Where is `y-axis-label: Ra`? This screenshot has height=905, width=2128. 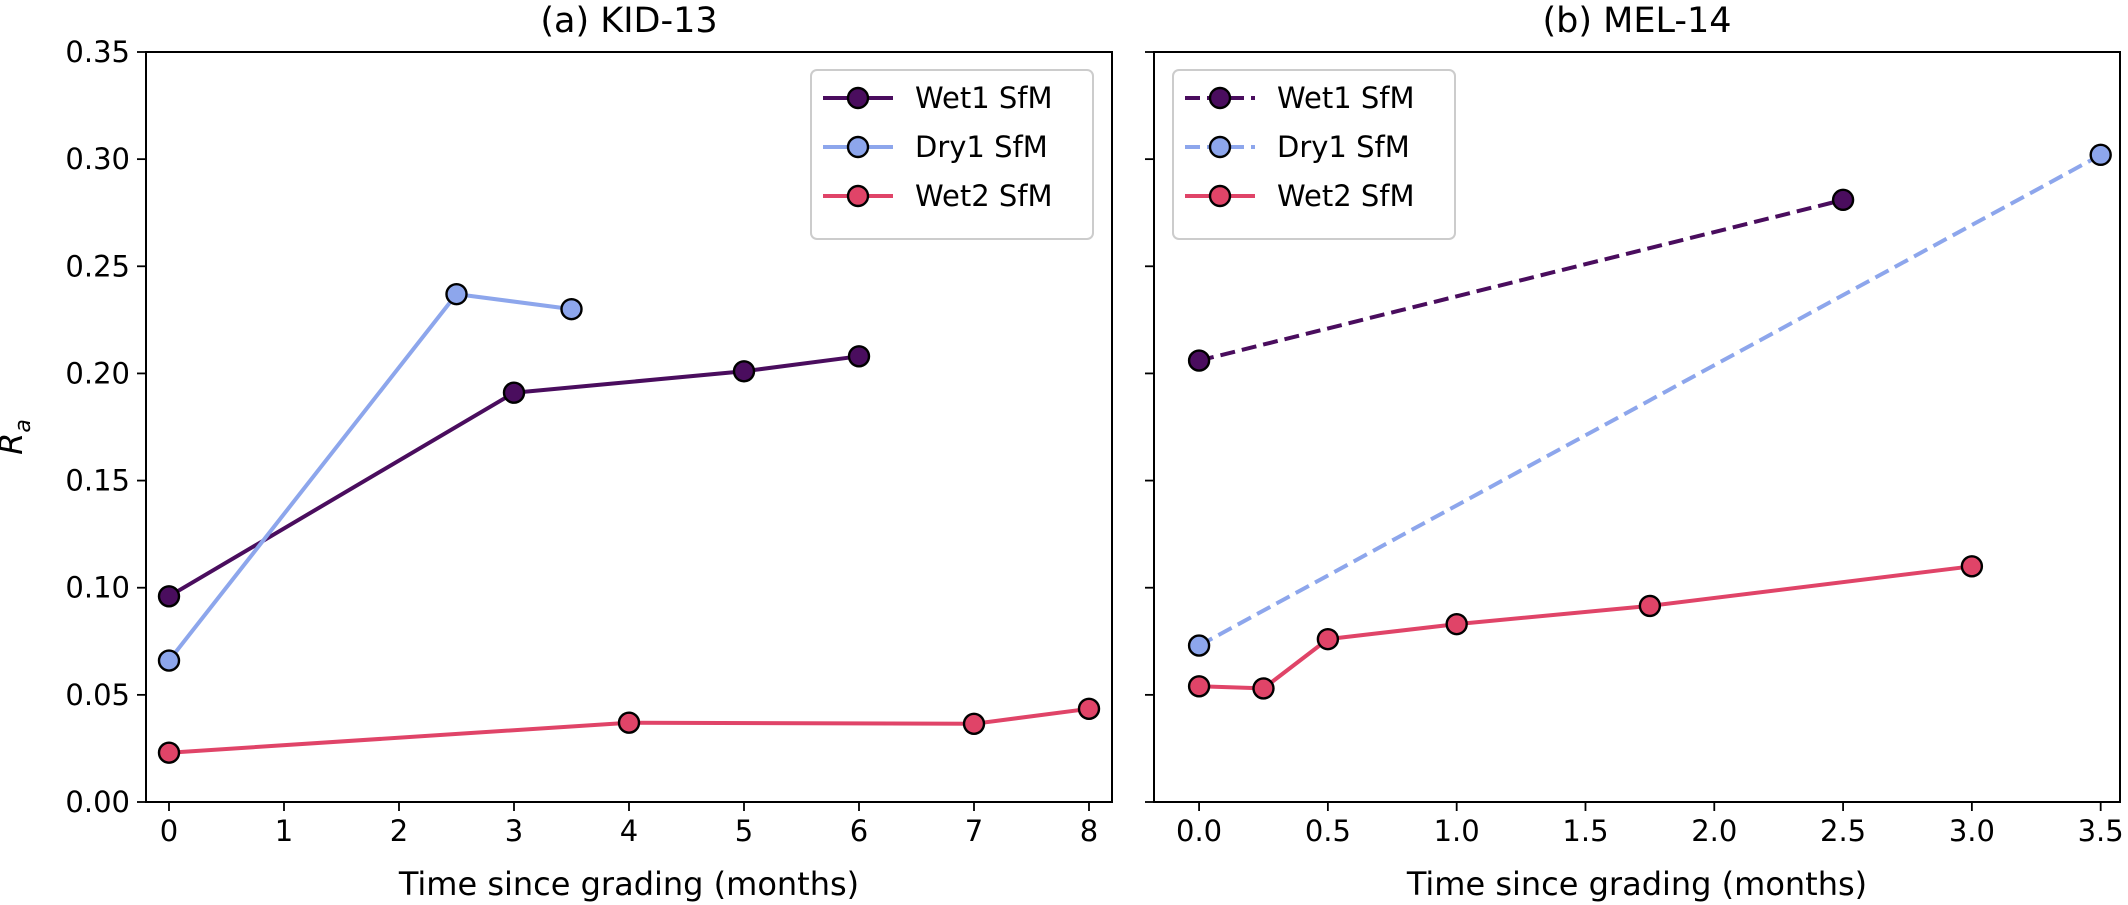 y-axis-label: Ra is located at coordinates (18, 437).